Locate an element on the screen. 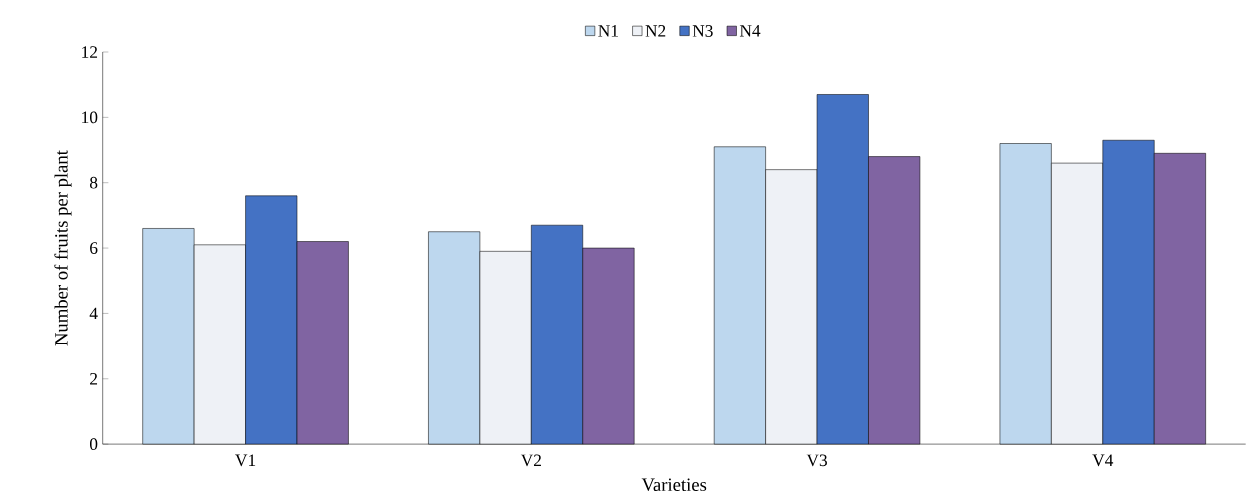  y-axis-title: Number of fruits per plant is located at coordinates (63, 247).